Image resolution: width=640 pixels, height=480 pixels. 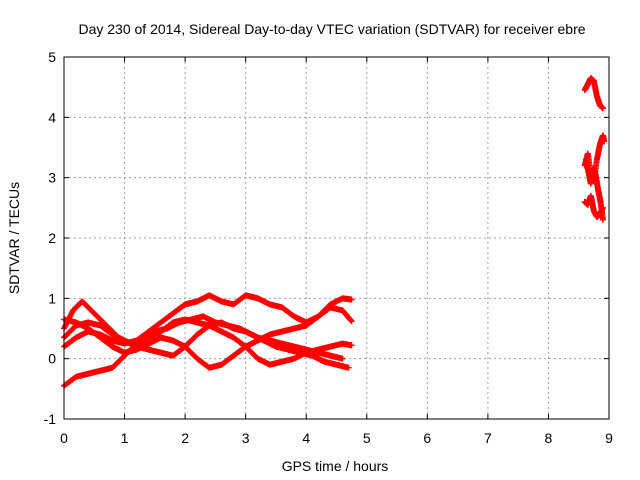 What do you see at coordinates (125, 438) in the screenshot?
I see `x-tick-label: 1` at bounding box center [125, 438].